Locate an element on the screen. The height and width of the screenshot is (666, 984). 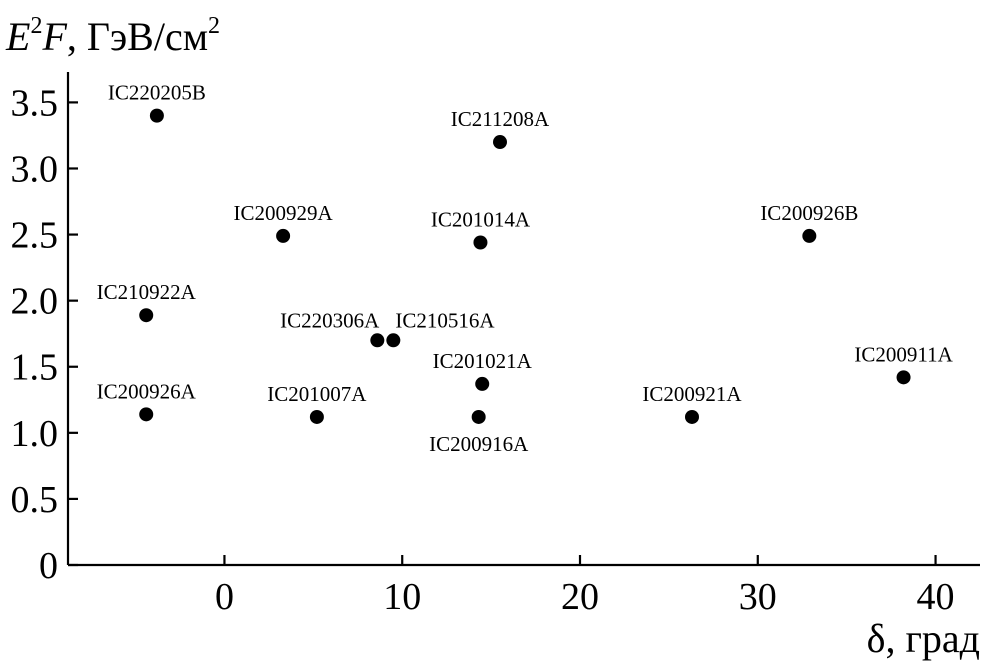
y-tick-label: 2.5 is located at coordinates (35, 236).